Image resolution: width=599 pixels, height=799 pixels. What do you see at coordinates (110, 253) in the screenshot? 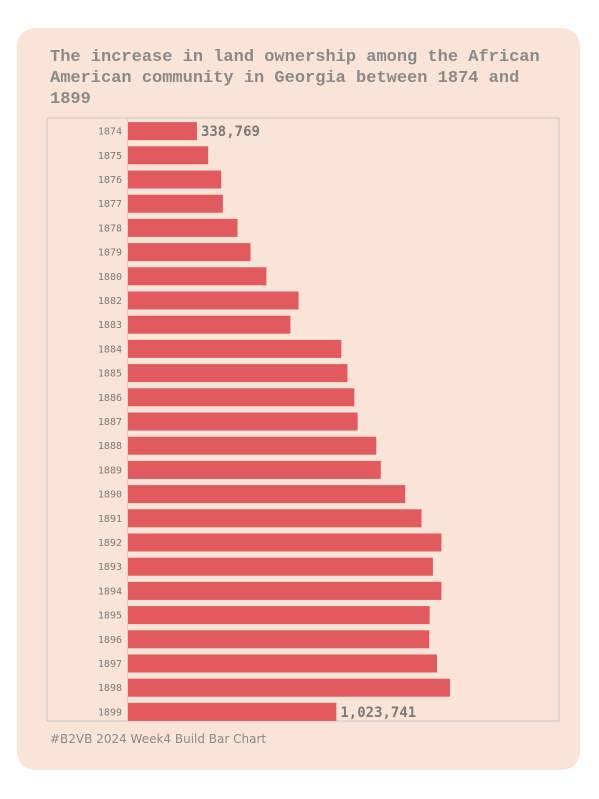
I see `y-tick-label-1879: 1879` at bounding box center [110, 253].